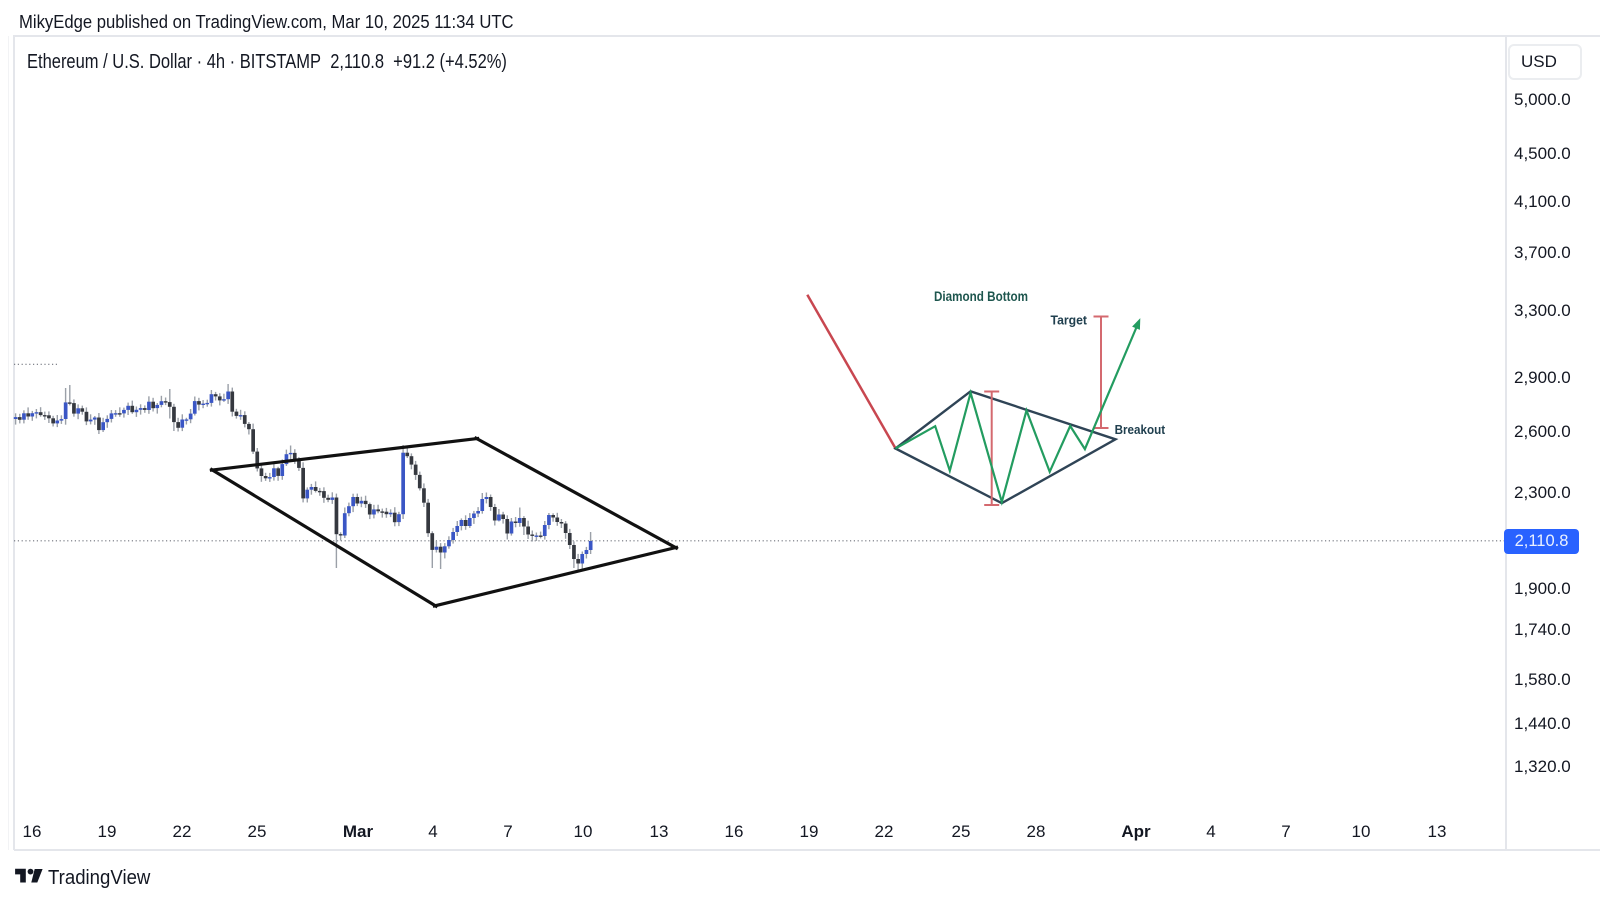 Image resolution: width=1600 pixels, height=901 pixels. I want to click on svg-text: Diamond Bottom, so click(981, 296).